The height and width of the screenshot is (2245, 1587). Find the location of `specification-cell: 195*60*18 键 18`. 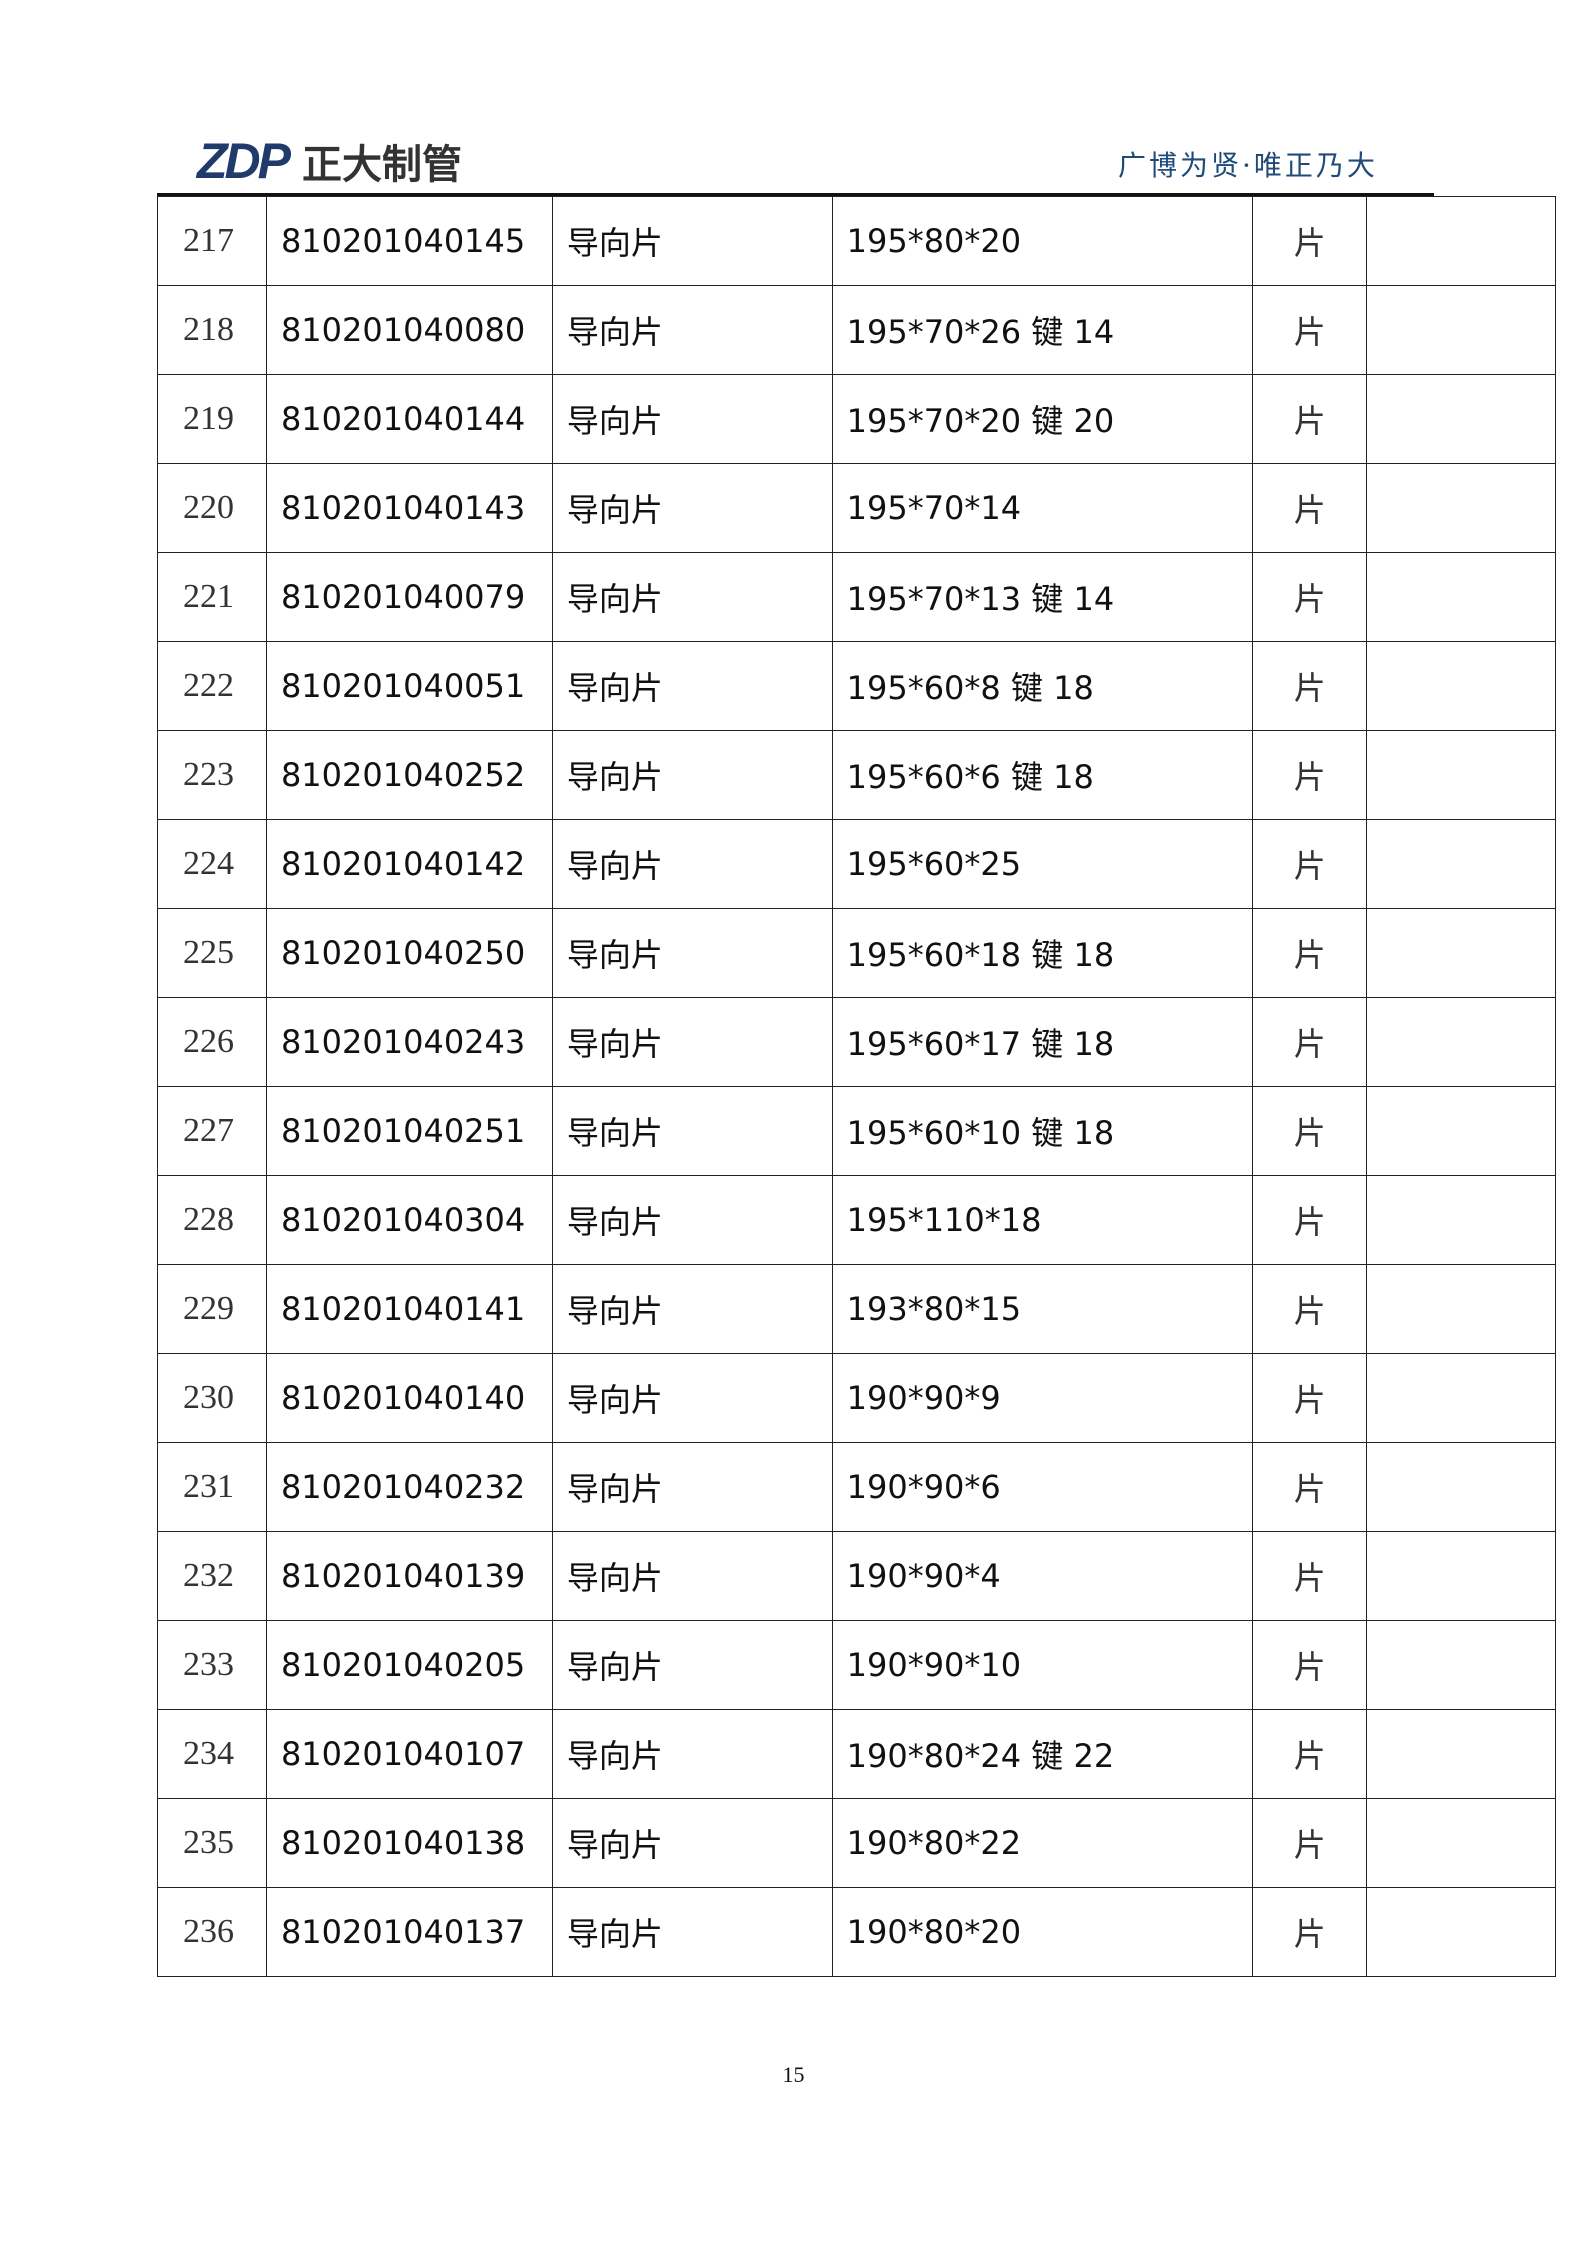

specification-cell: 195*60*18 键 18 is located at coordinates (1042, 953).